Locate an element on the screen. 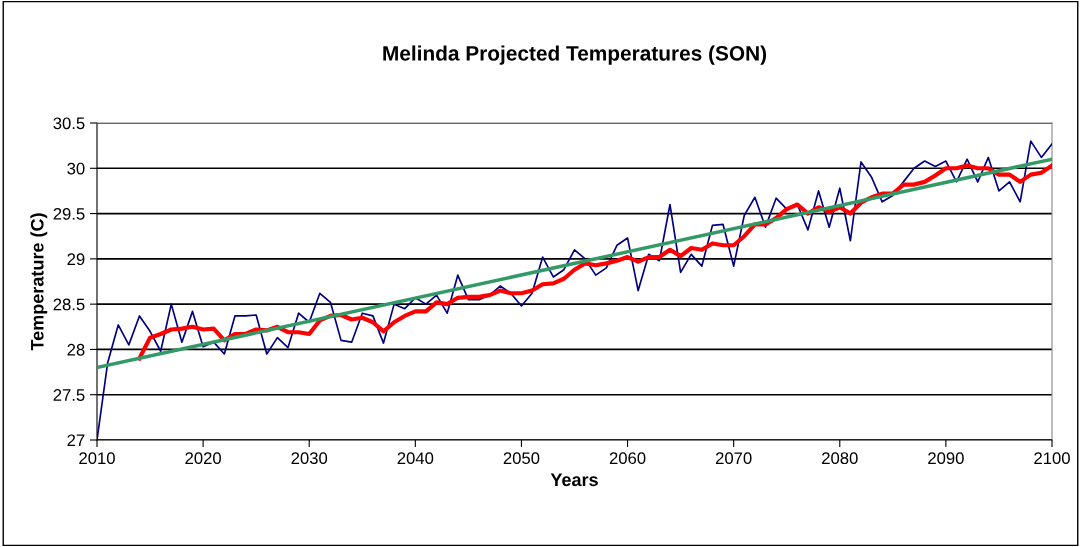 The image size is (1081, 547). x-tick-label: 2060 is located at coordinates (627, 458).